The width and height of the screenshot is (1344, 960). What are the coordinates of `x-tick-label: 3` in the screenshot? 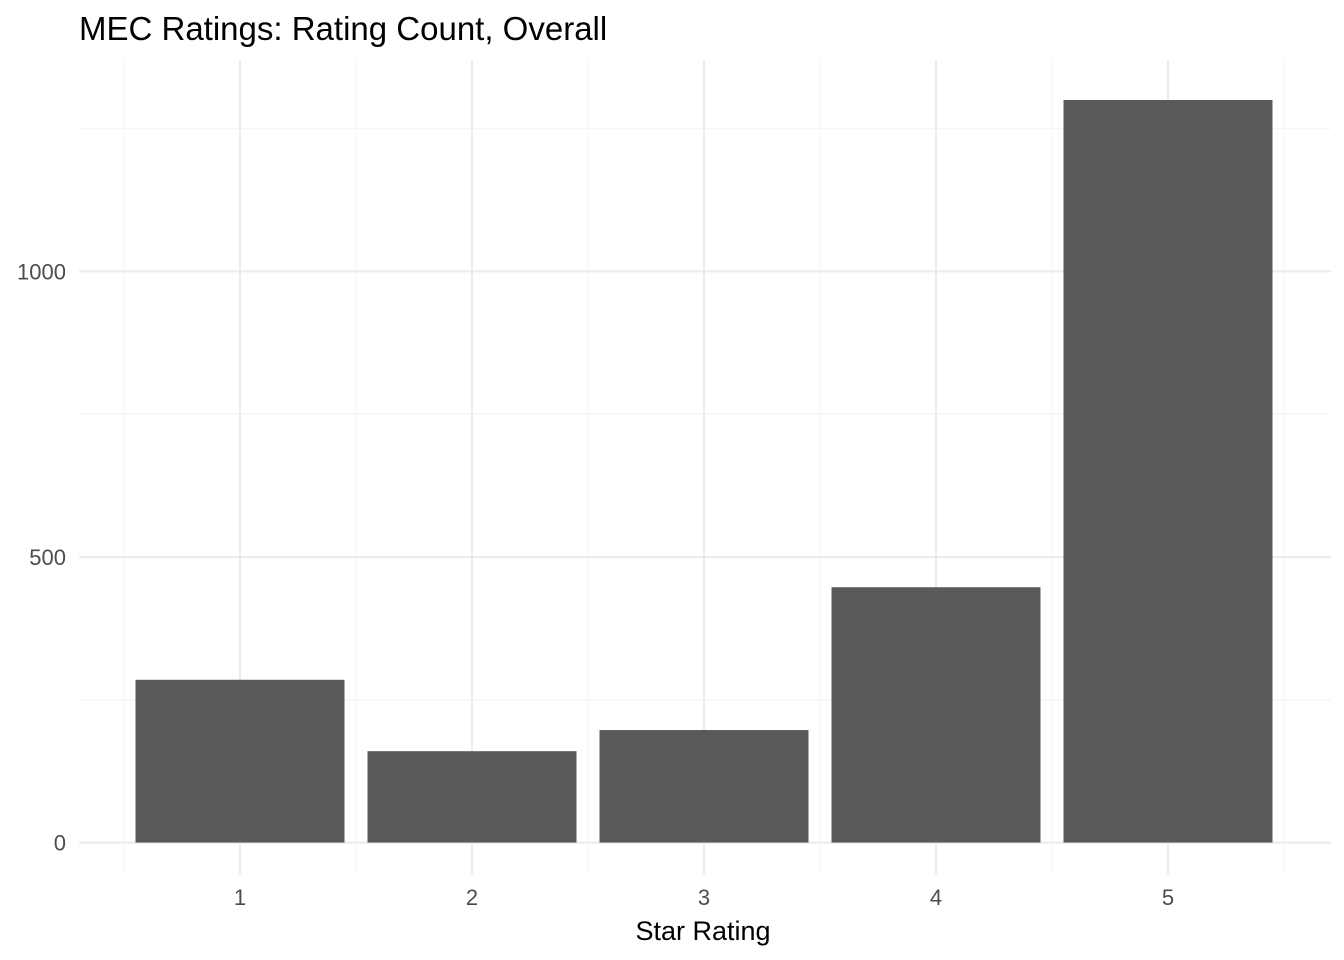 It's located at (704, 897).